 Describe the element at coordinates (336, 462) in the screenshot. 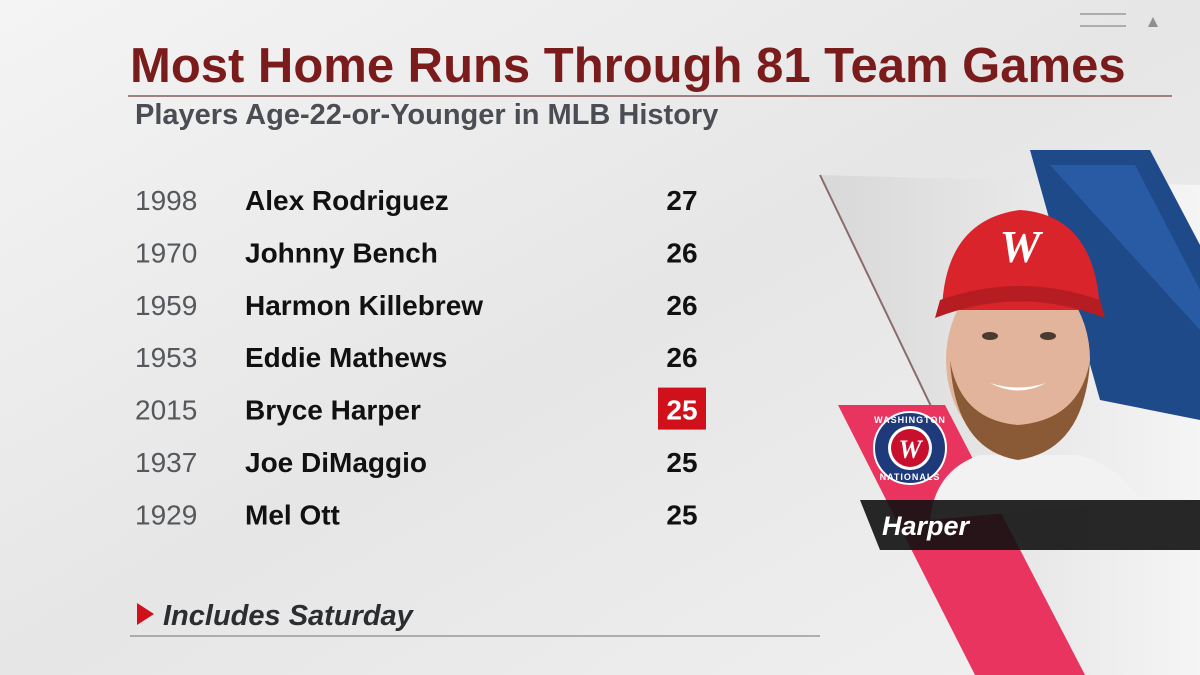

I see `player-name: Joe DiMaggio` at that location.